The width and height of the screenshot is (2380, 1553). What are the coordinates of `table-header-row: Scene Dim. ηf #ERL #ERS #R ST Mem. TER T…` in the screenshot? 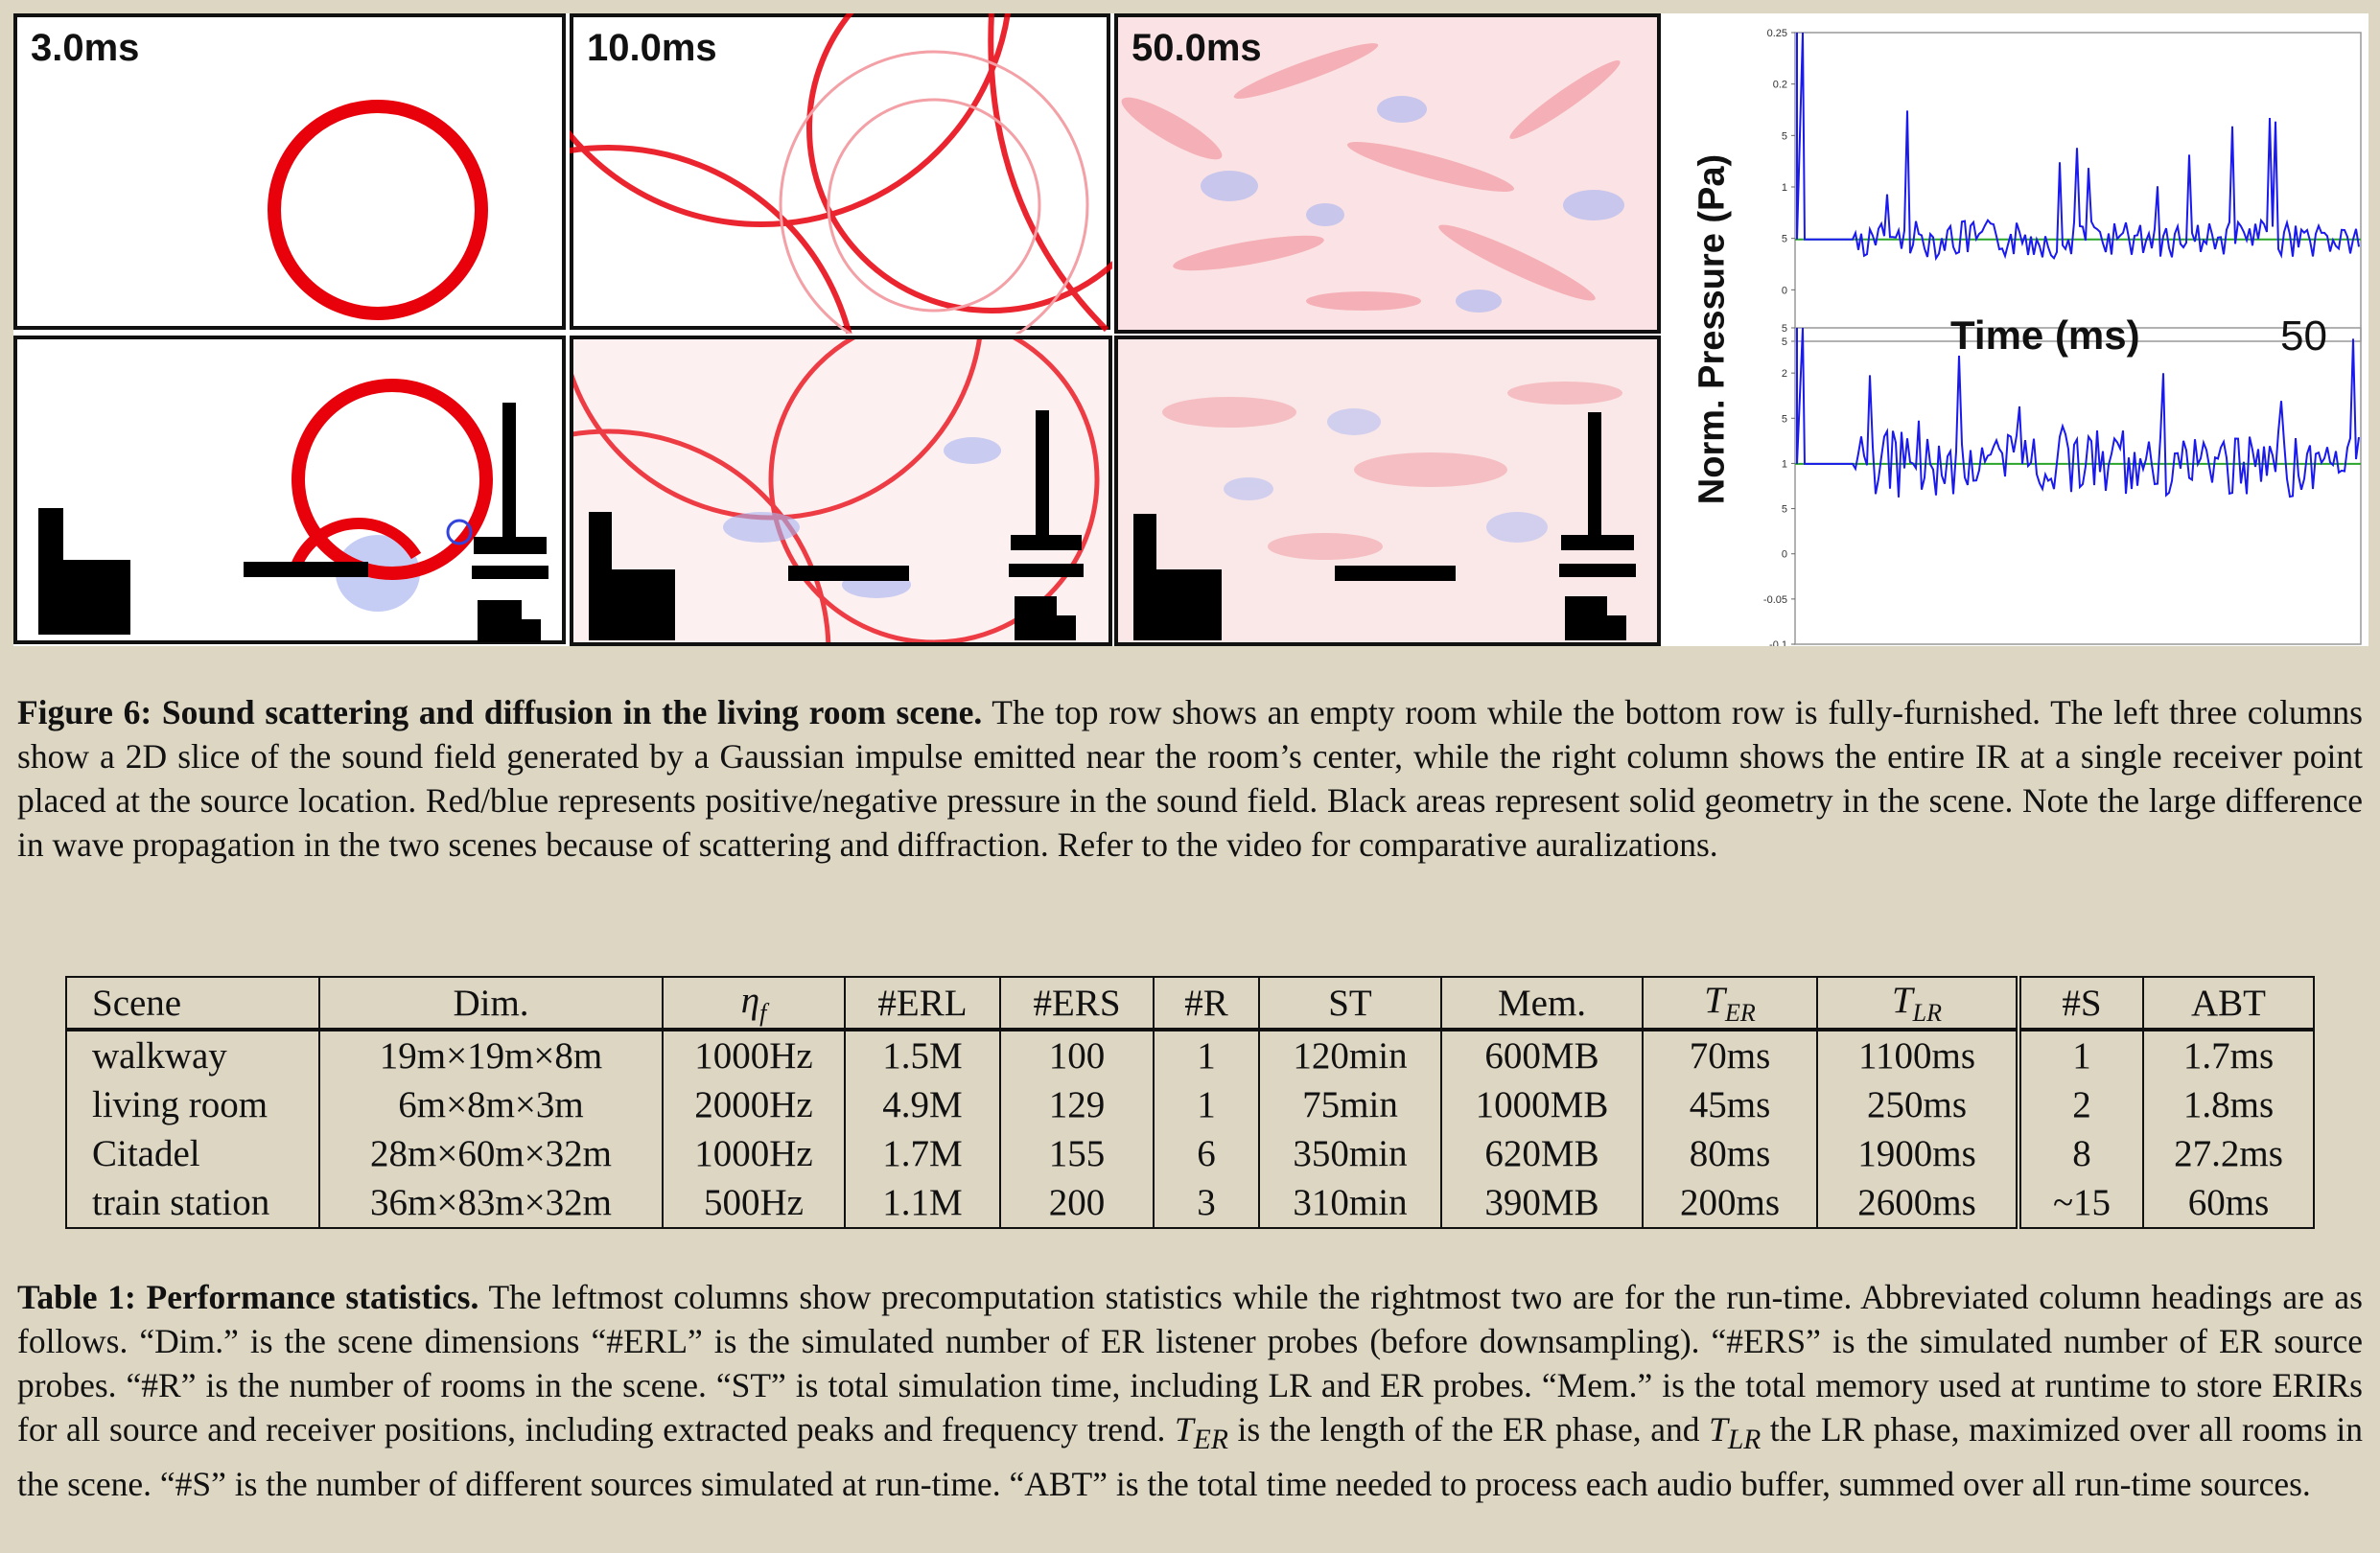 It's located at (1190, 1004).